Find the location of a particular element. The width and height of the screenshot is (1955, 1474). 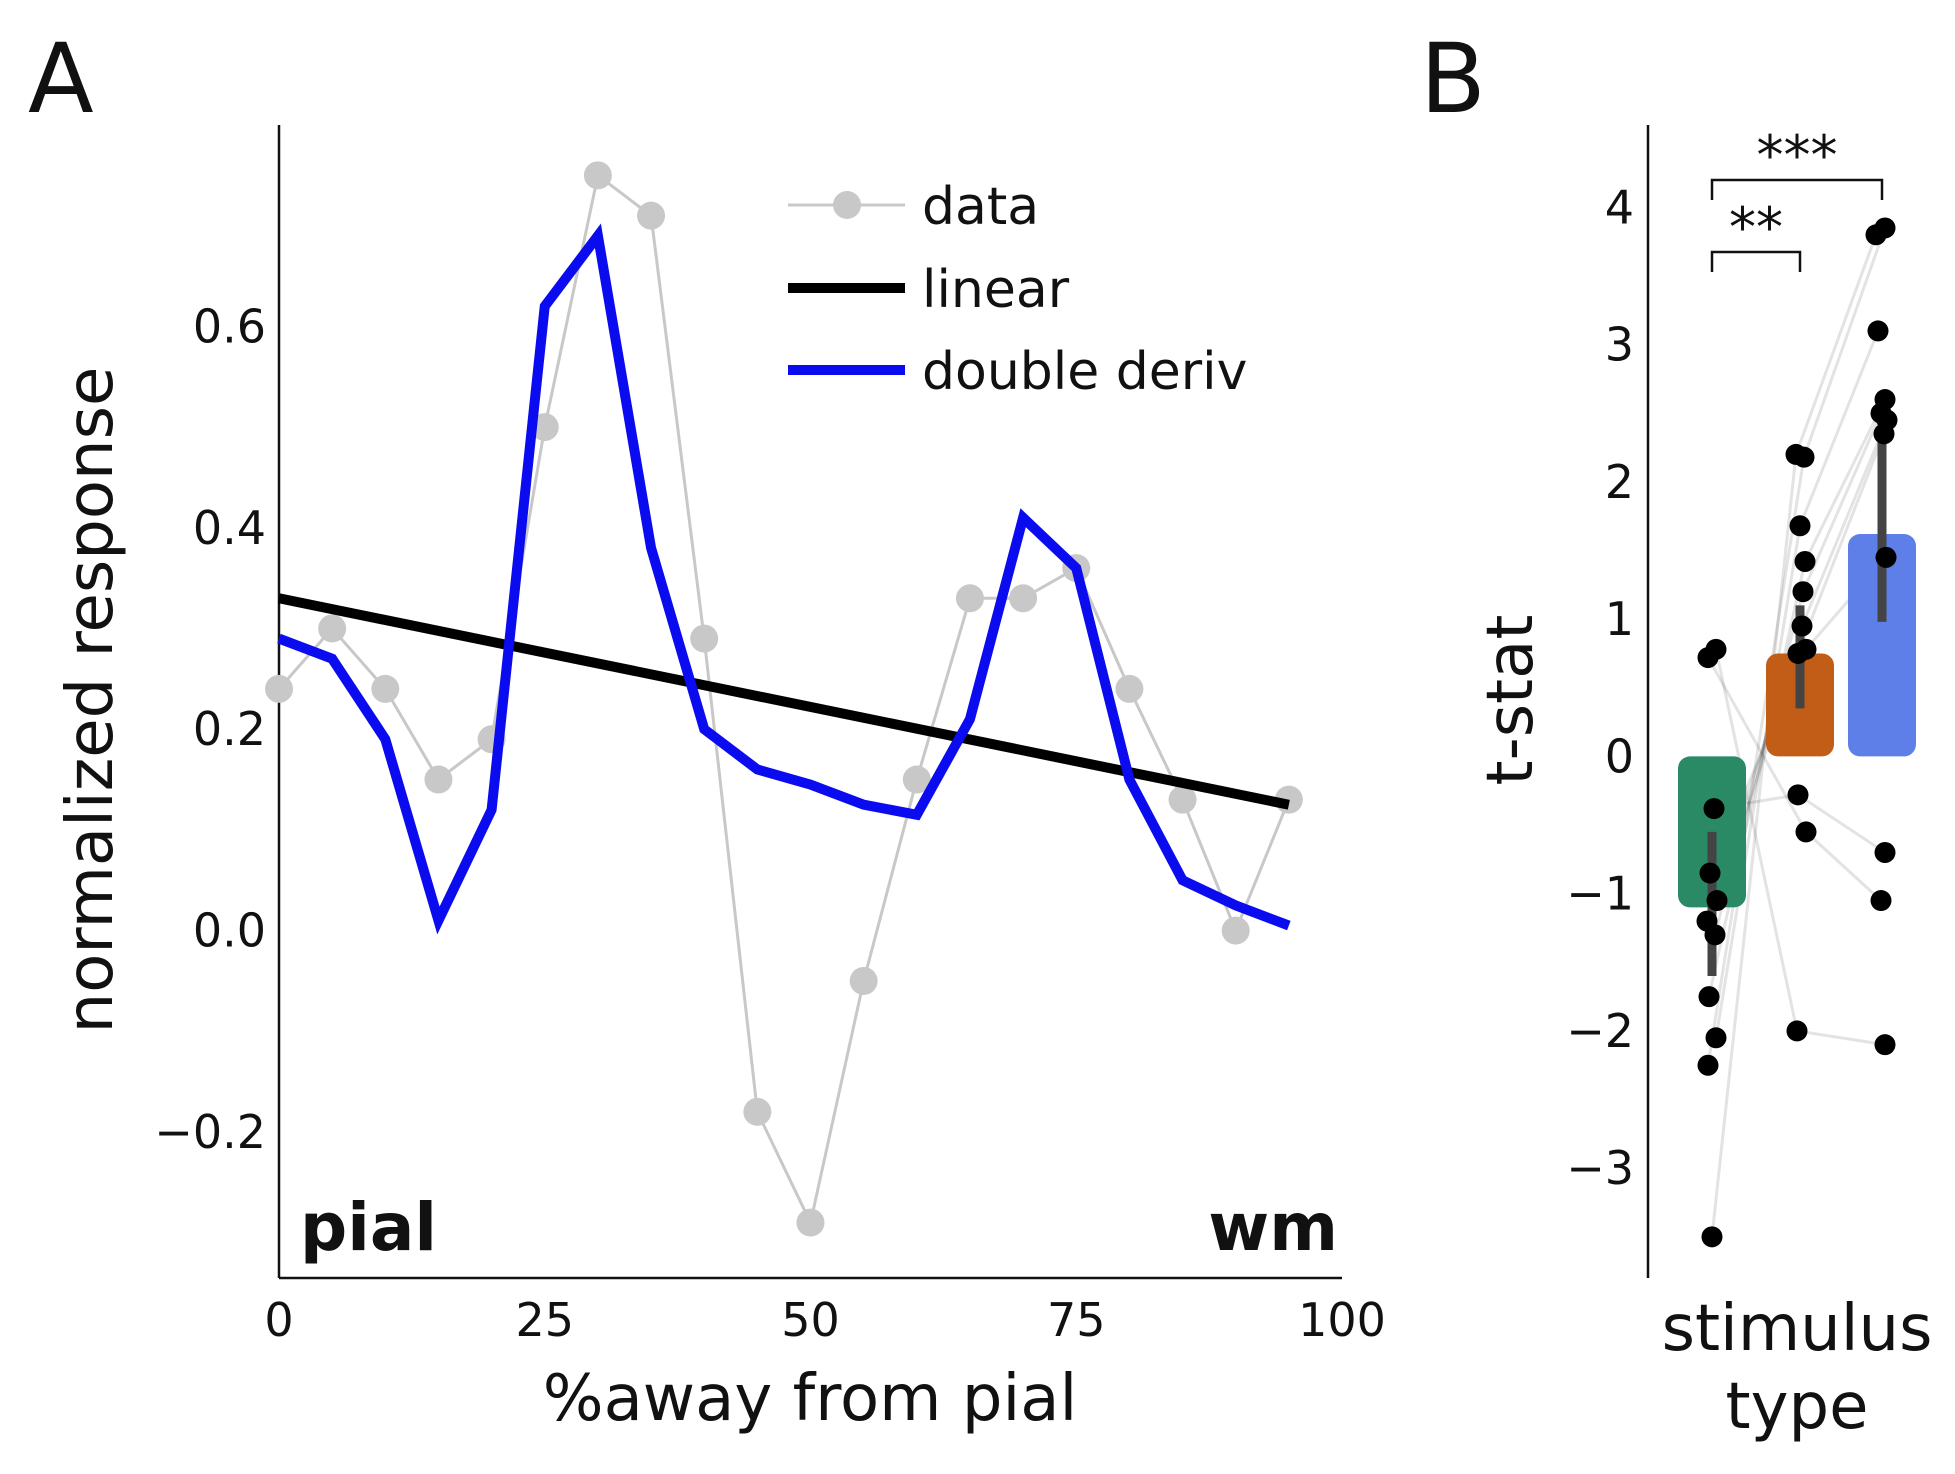

panel-b-bars is located at coordinates (1797, 721).